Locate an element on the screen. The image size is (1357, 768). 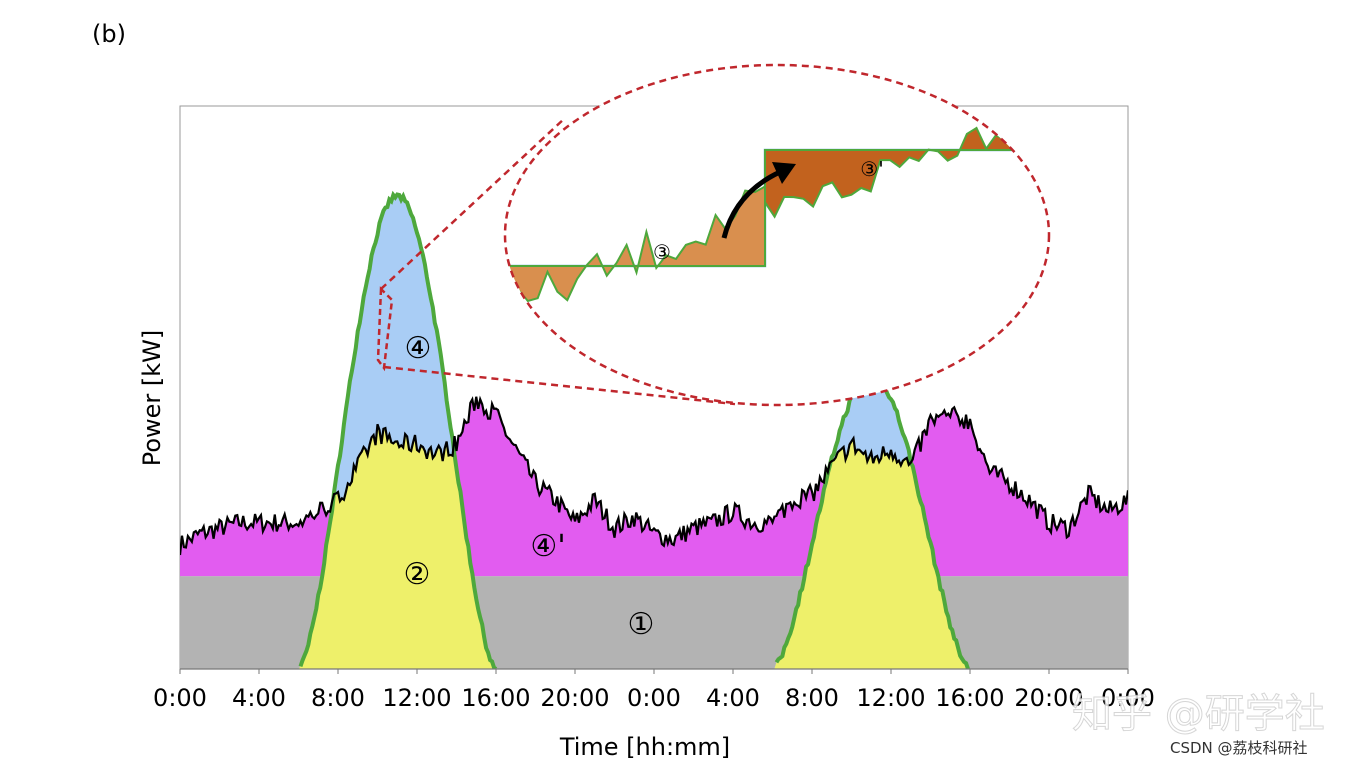
region-label-base: ① is located at coordinates (641, 624).